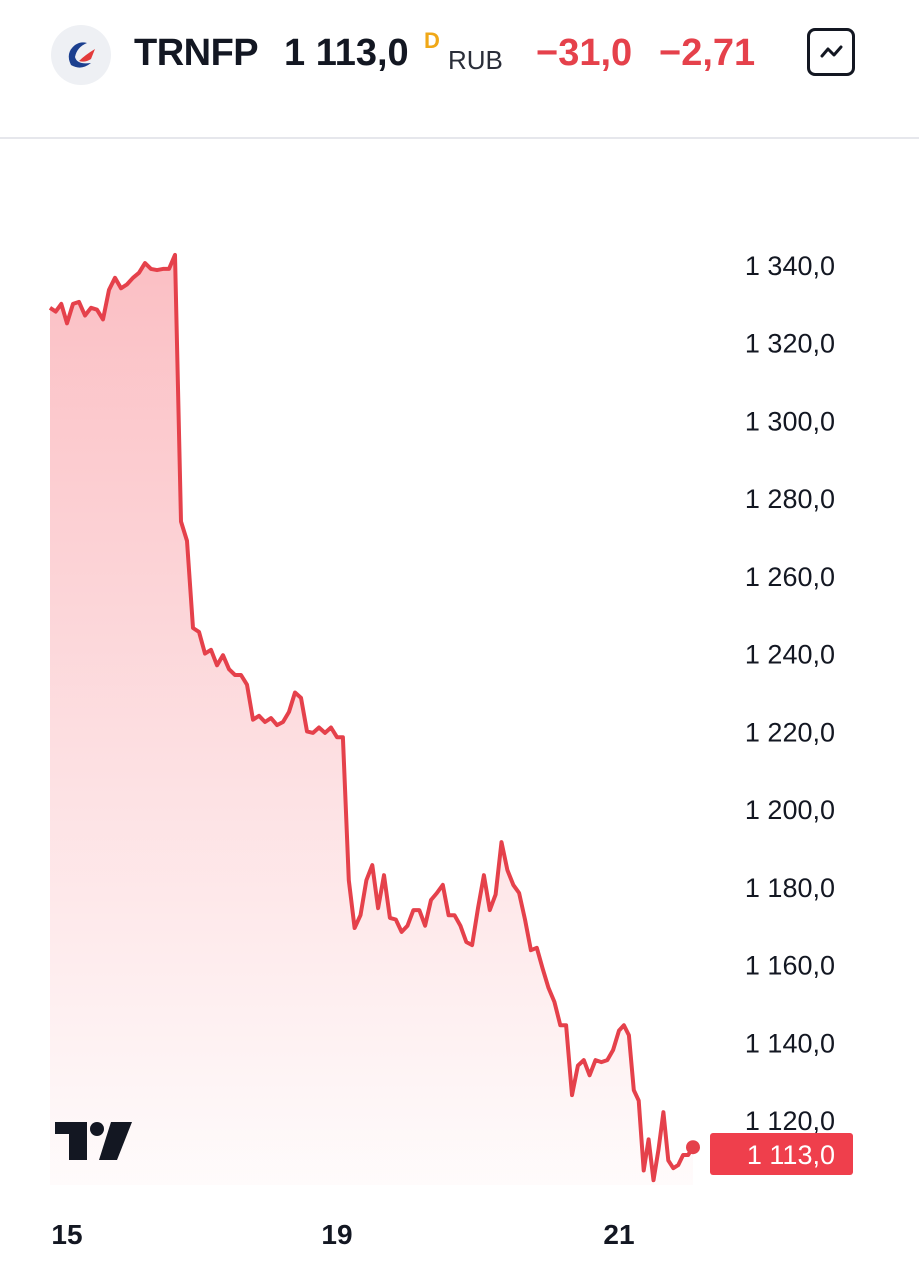  Describe the element at coordinates (336, 1234) in the screenshot. I see `x-tick-label: 19` at that location.